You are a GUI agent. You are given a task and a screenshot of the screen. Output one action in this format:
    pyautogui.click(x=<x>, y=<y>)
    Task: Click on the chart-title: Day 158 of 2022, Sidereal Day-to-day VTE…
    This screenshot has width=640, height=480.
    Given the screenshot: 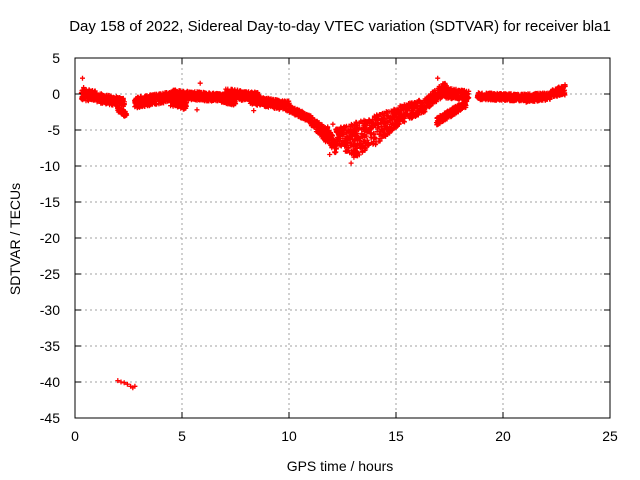 What is the action you would take?
    pyautogui.click(x=340, y=26)
    